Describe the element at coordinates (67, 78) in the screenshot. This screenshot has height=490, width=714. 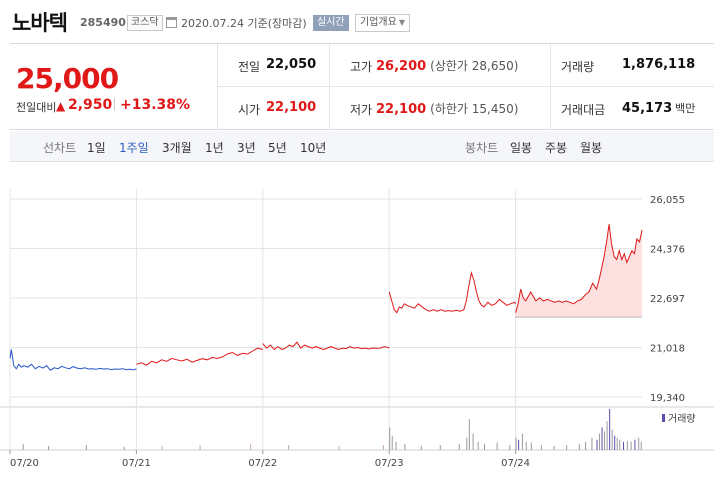
I see `current-price: 25,000` at that location.